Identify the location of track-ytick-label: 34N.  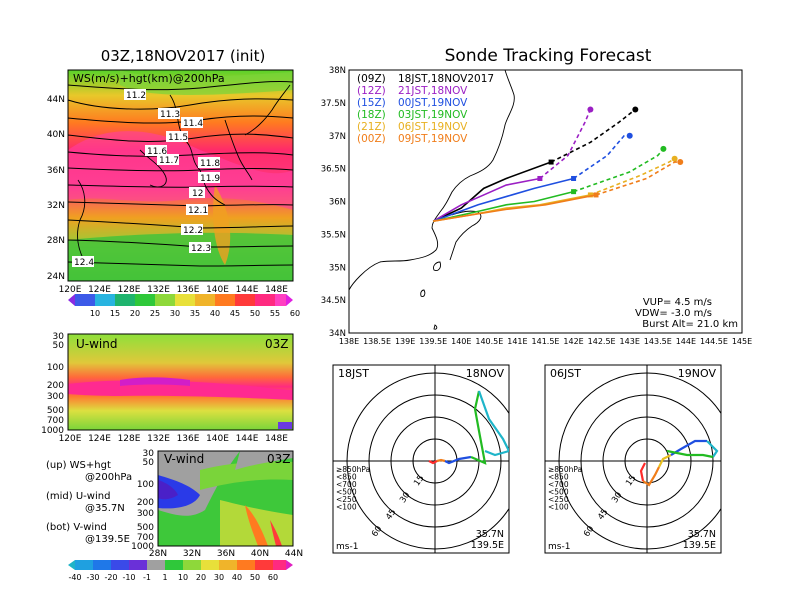
(337, 334).